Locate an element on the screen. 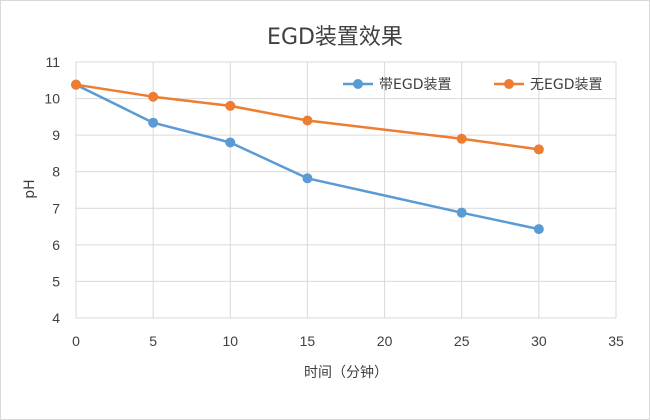  x-tick-label: 20 is located at coordinates (385, 341).